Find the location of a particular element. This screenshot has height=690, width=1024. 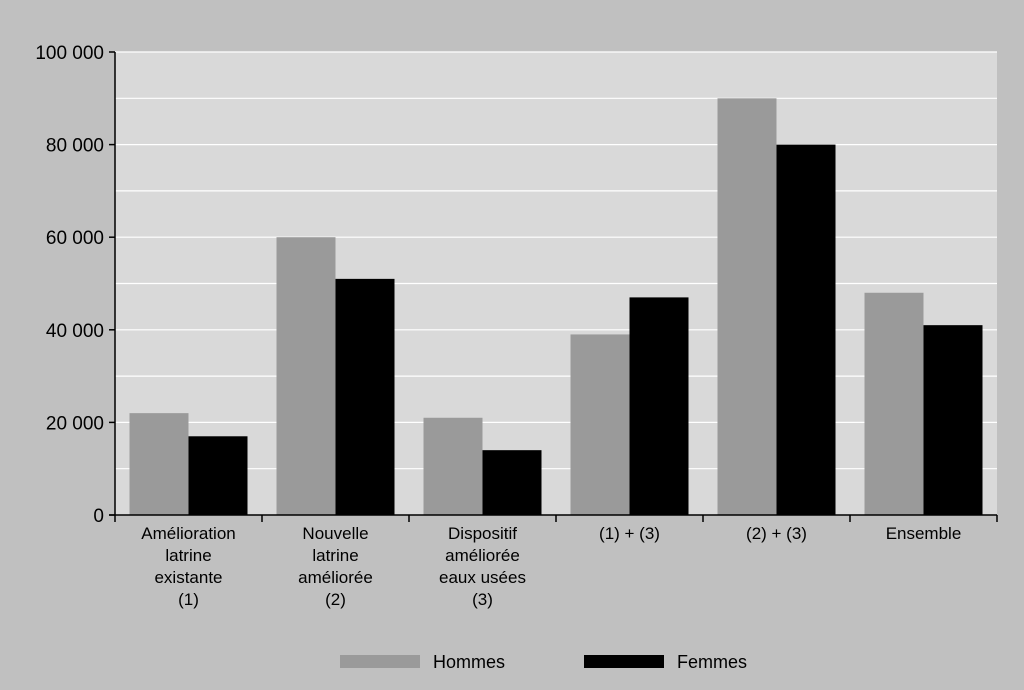

x-tick-label: (2) + (3) is located at coordinates (776, 533).